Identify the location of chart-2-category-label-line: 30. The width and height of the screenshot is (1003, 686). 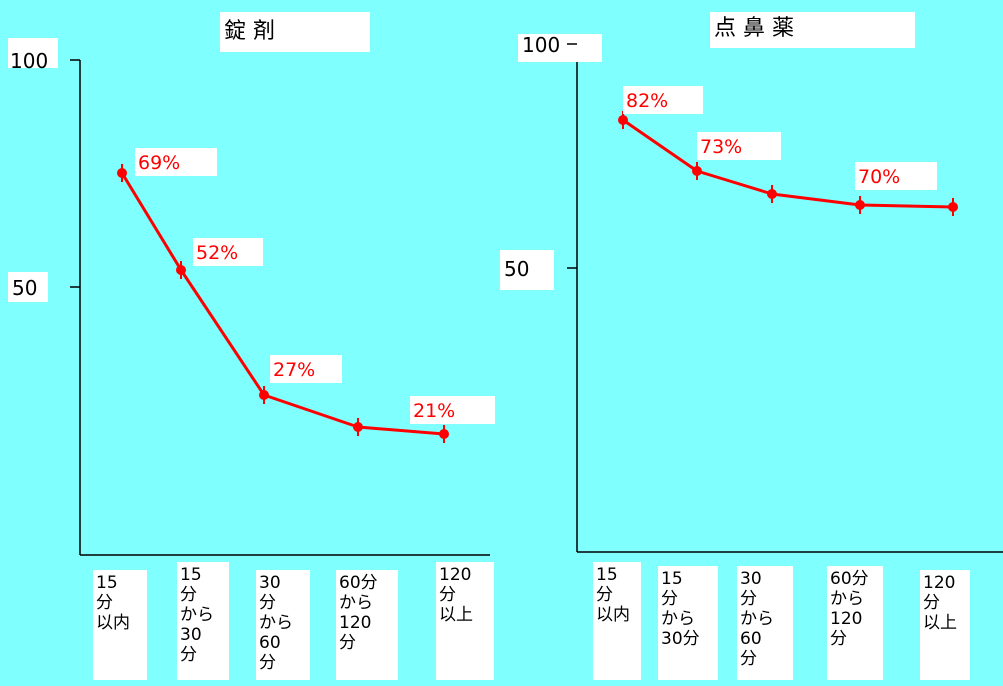
(751, 579).